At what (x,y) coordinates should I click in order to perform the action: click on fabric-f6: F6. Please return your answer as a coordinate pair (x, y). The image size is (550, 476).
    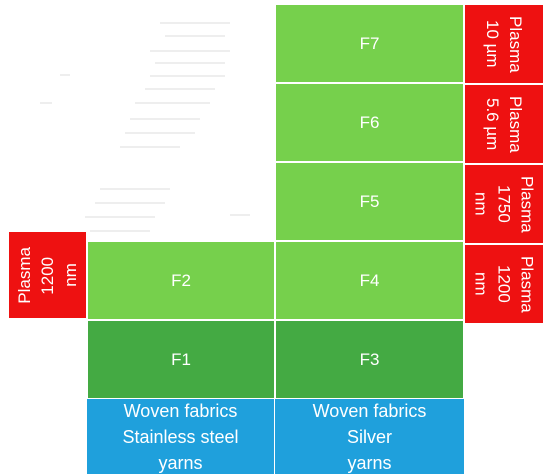
    Looking at the image, I should click on (369, 122).